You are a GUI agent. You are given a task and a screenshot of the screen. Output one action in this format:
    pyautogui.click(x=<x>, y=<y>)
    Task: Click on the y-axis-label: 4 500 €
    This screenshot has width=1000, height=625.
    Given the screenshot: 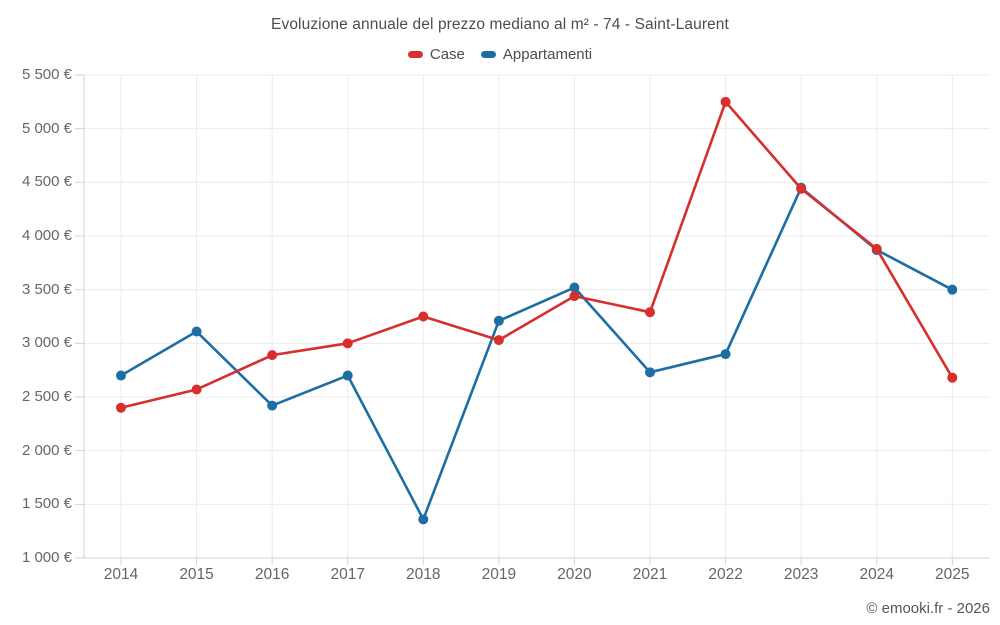 What is the action you would take?
    pyautogui.click(x=46, y=182)
    